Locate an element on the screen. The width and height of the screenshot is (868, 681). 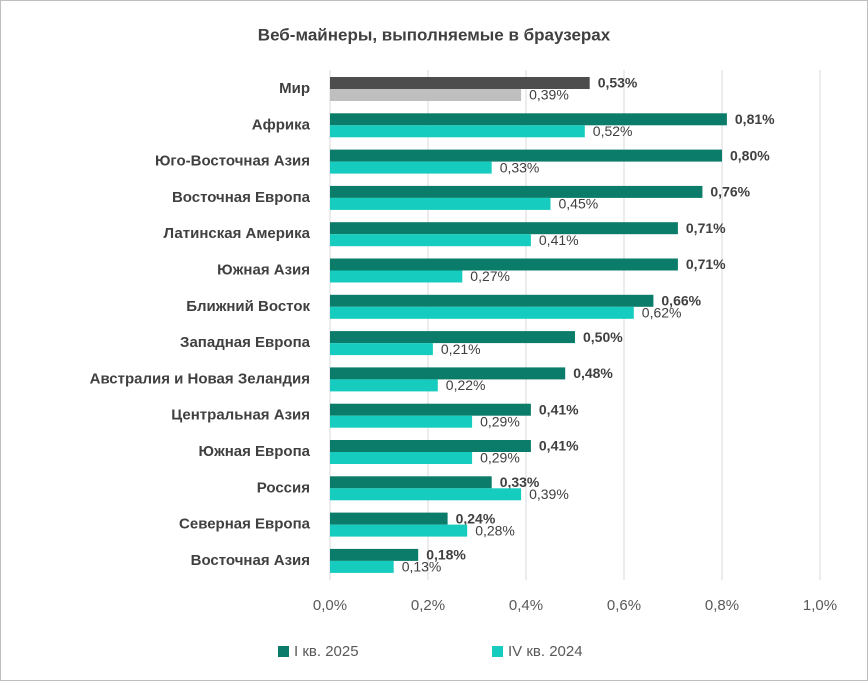
y-tick-label: Латинская Америка is located at coordinates (237, 233).